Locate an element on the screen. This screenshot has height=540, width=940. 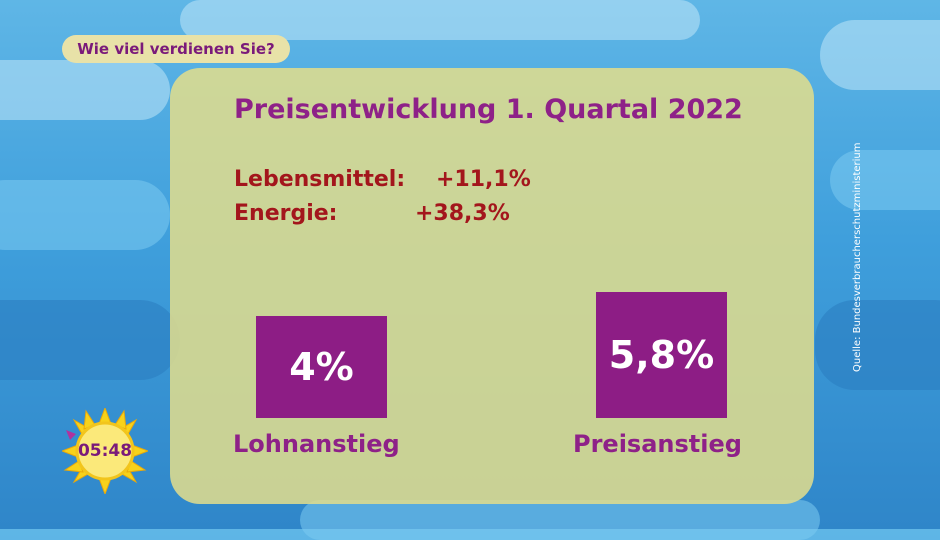
sun-icon is located at coordinates (105, 451).